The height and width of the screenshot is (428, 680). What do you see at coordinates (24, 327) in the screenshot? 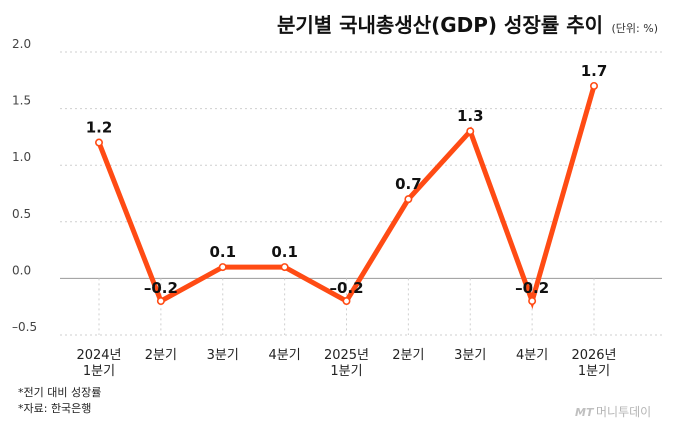
I see `y-tick-label: –0.5` at bounding box center [24, 327].